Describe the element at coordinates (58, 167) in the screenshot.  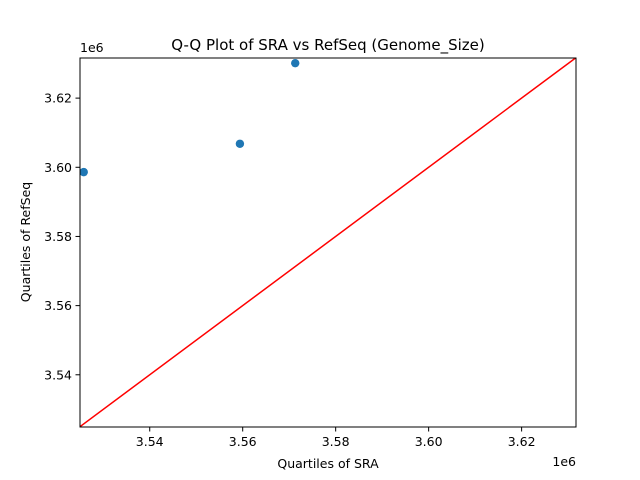
I see `y-tick-label: 3.60` at that location.